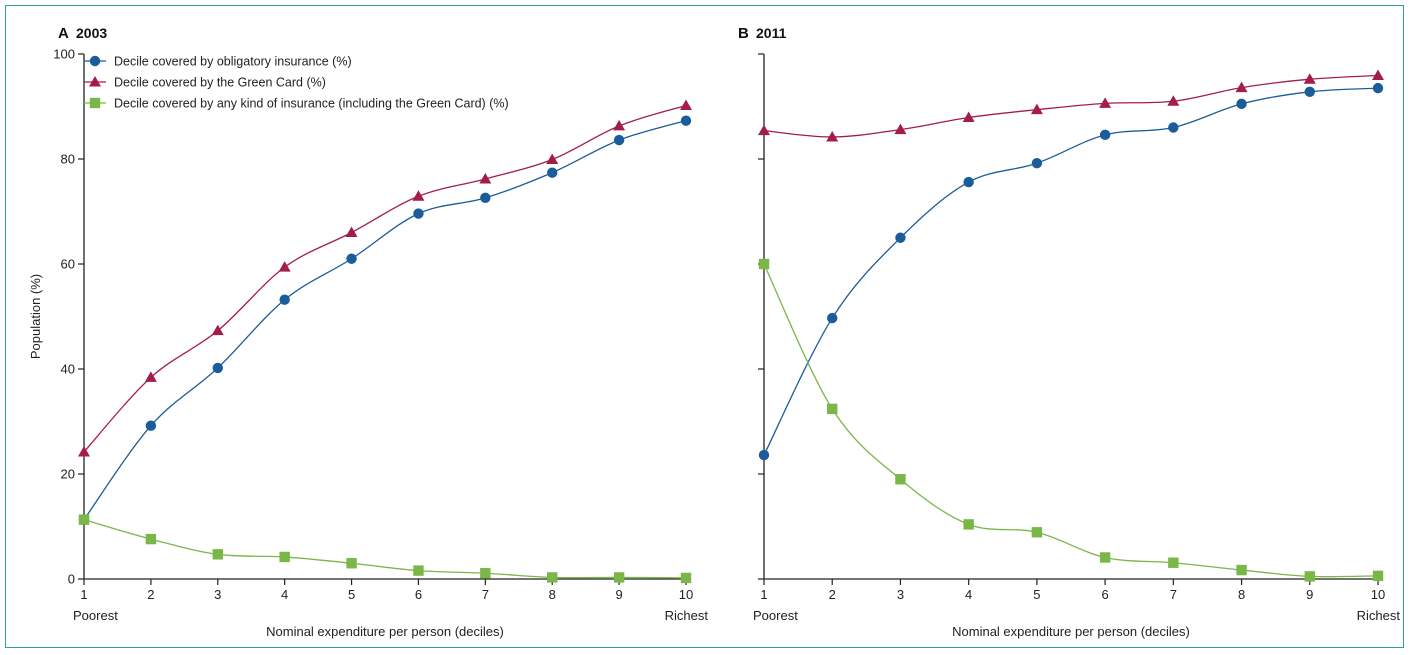 This screenshot has height=655, width=1411. I want to click on x-tick-label: 8, so click(1241, 594).